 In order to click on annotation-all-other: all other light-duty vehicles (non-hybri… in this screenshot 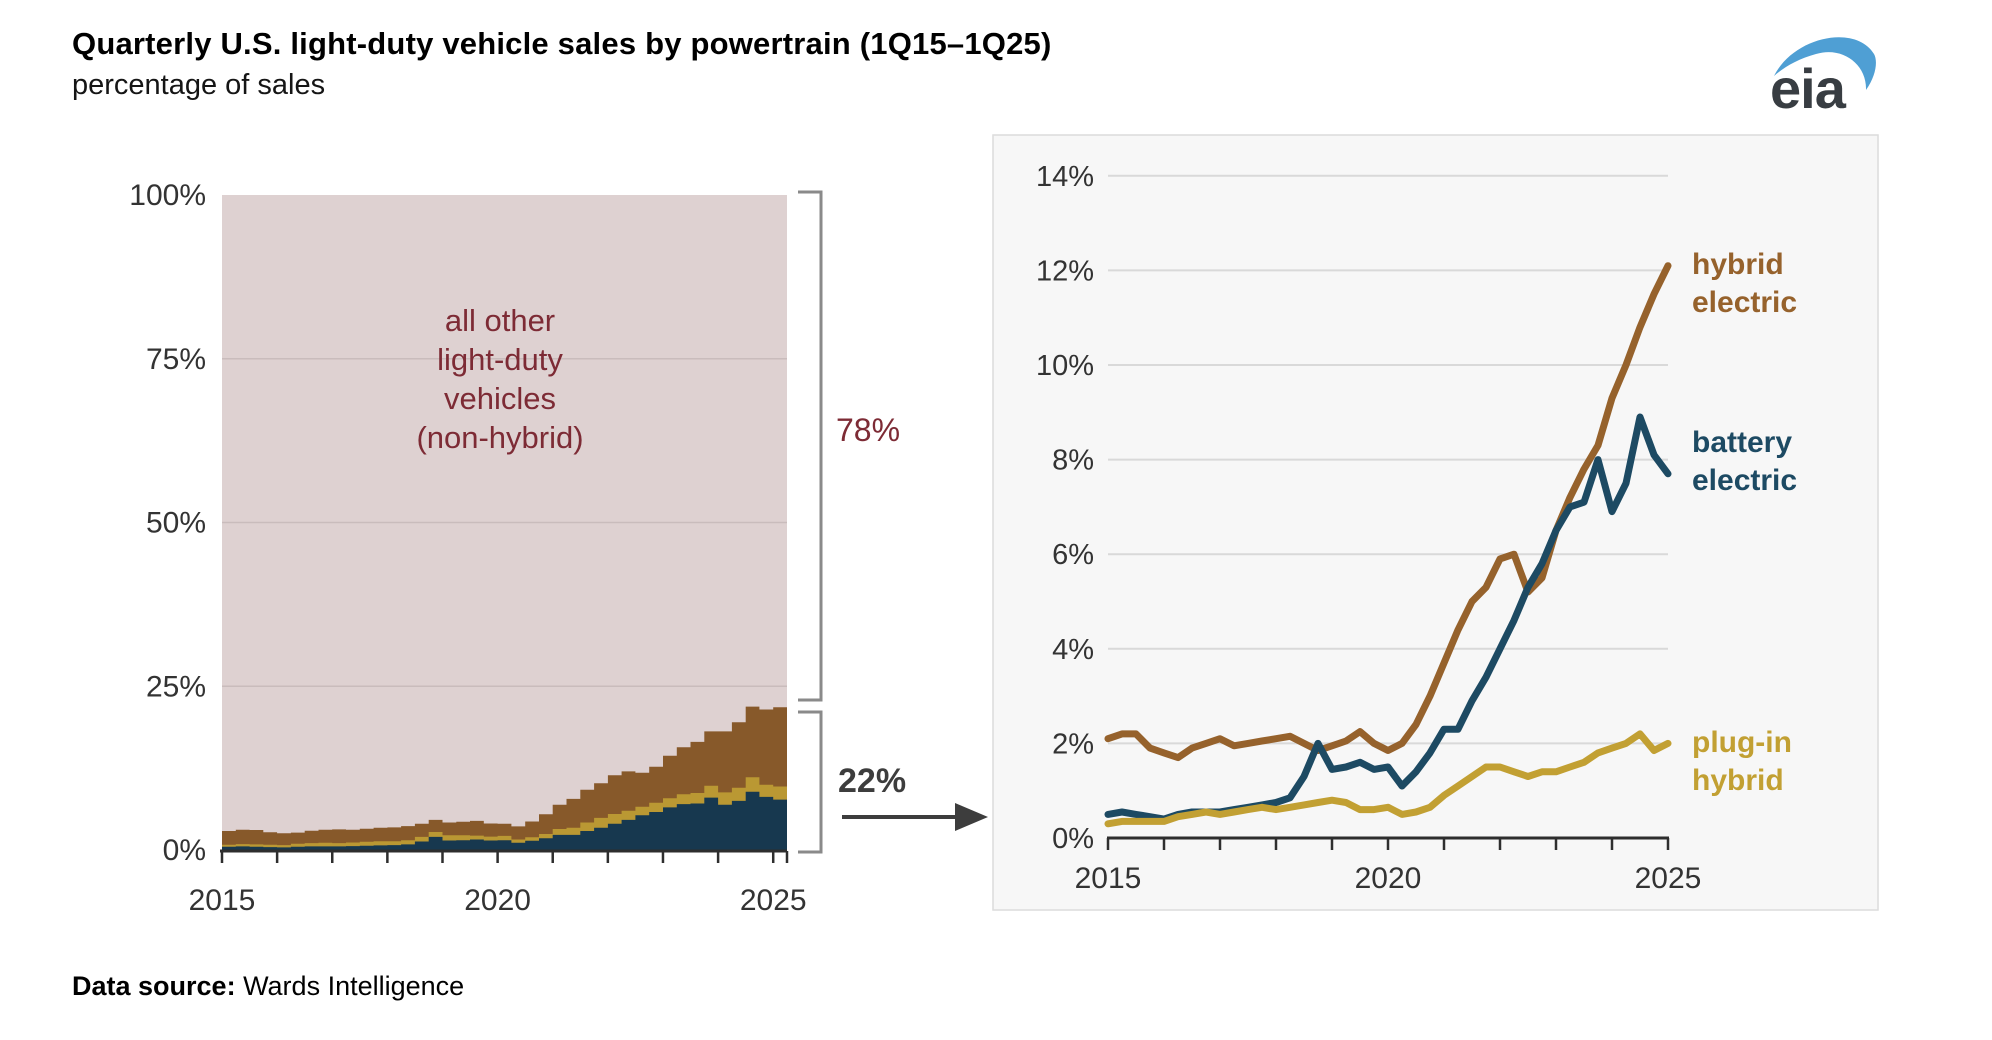, I will do `click(500, 379)`.